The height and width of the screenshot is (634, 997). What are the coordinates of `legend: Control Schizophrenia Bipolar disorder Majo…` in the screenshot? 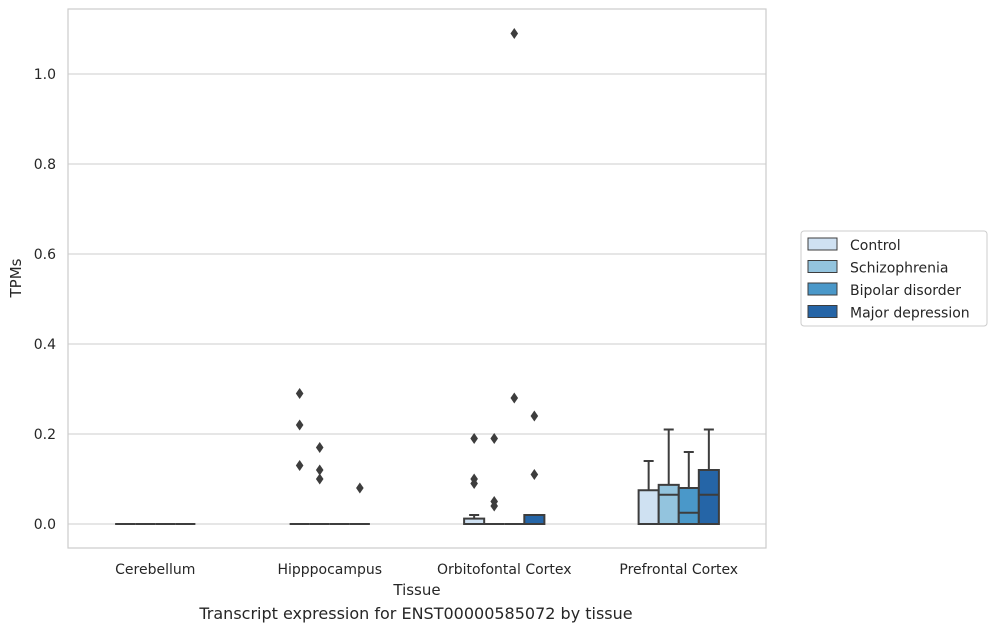 It's located at (894, 278).